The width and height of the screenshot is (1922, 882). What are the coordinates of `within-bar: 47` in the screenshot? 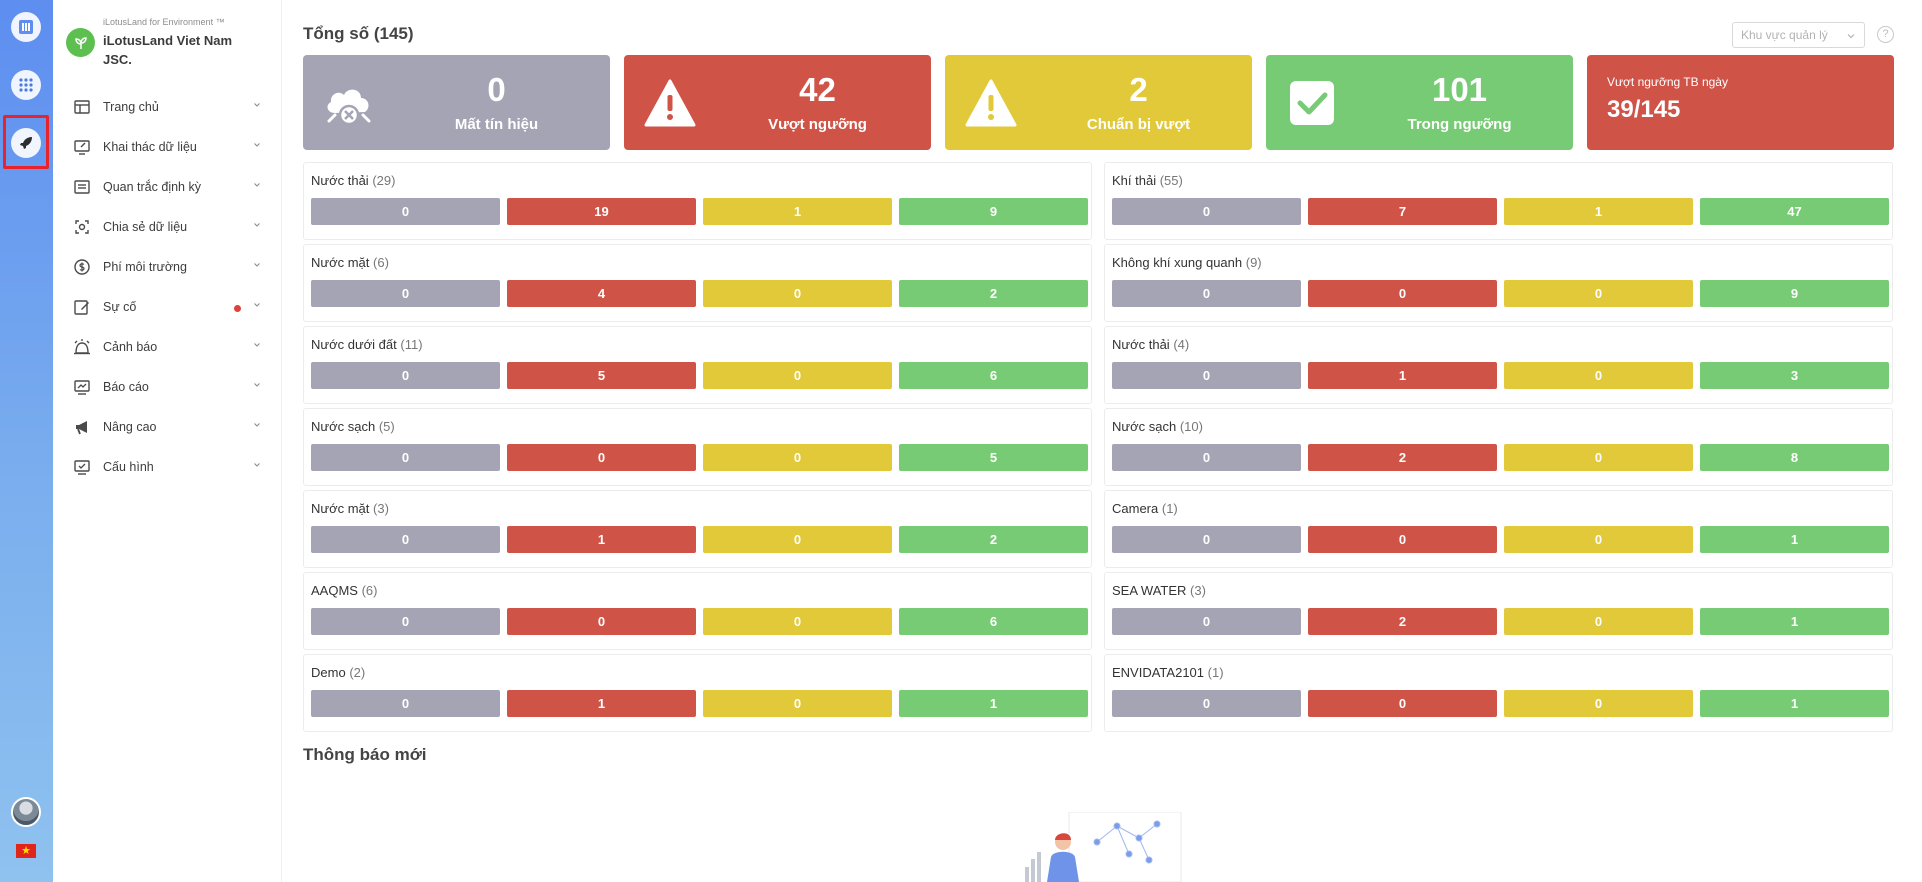 It's located at (1794, 211).